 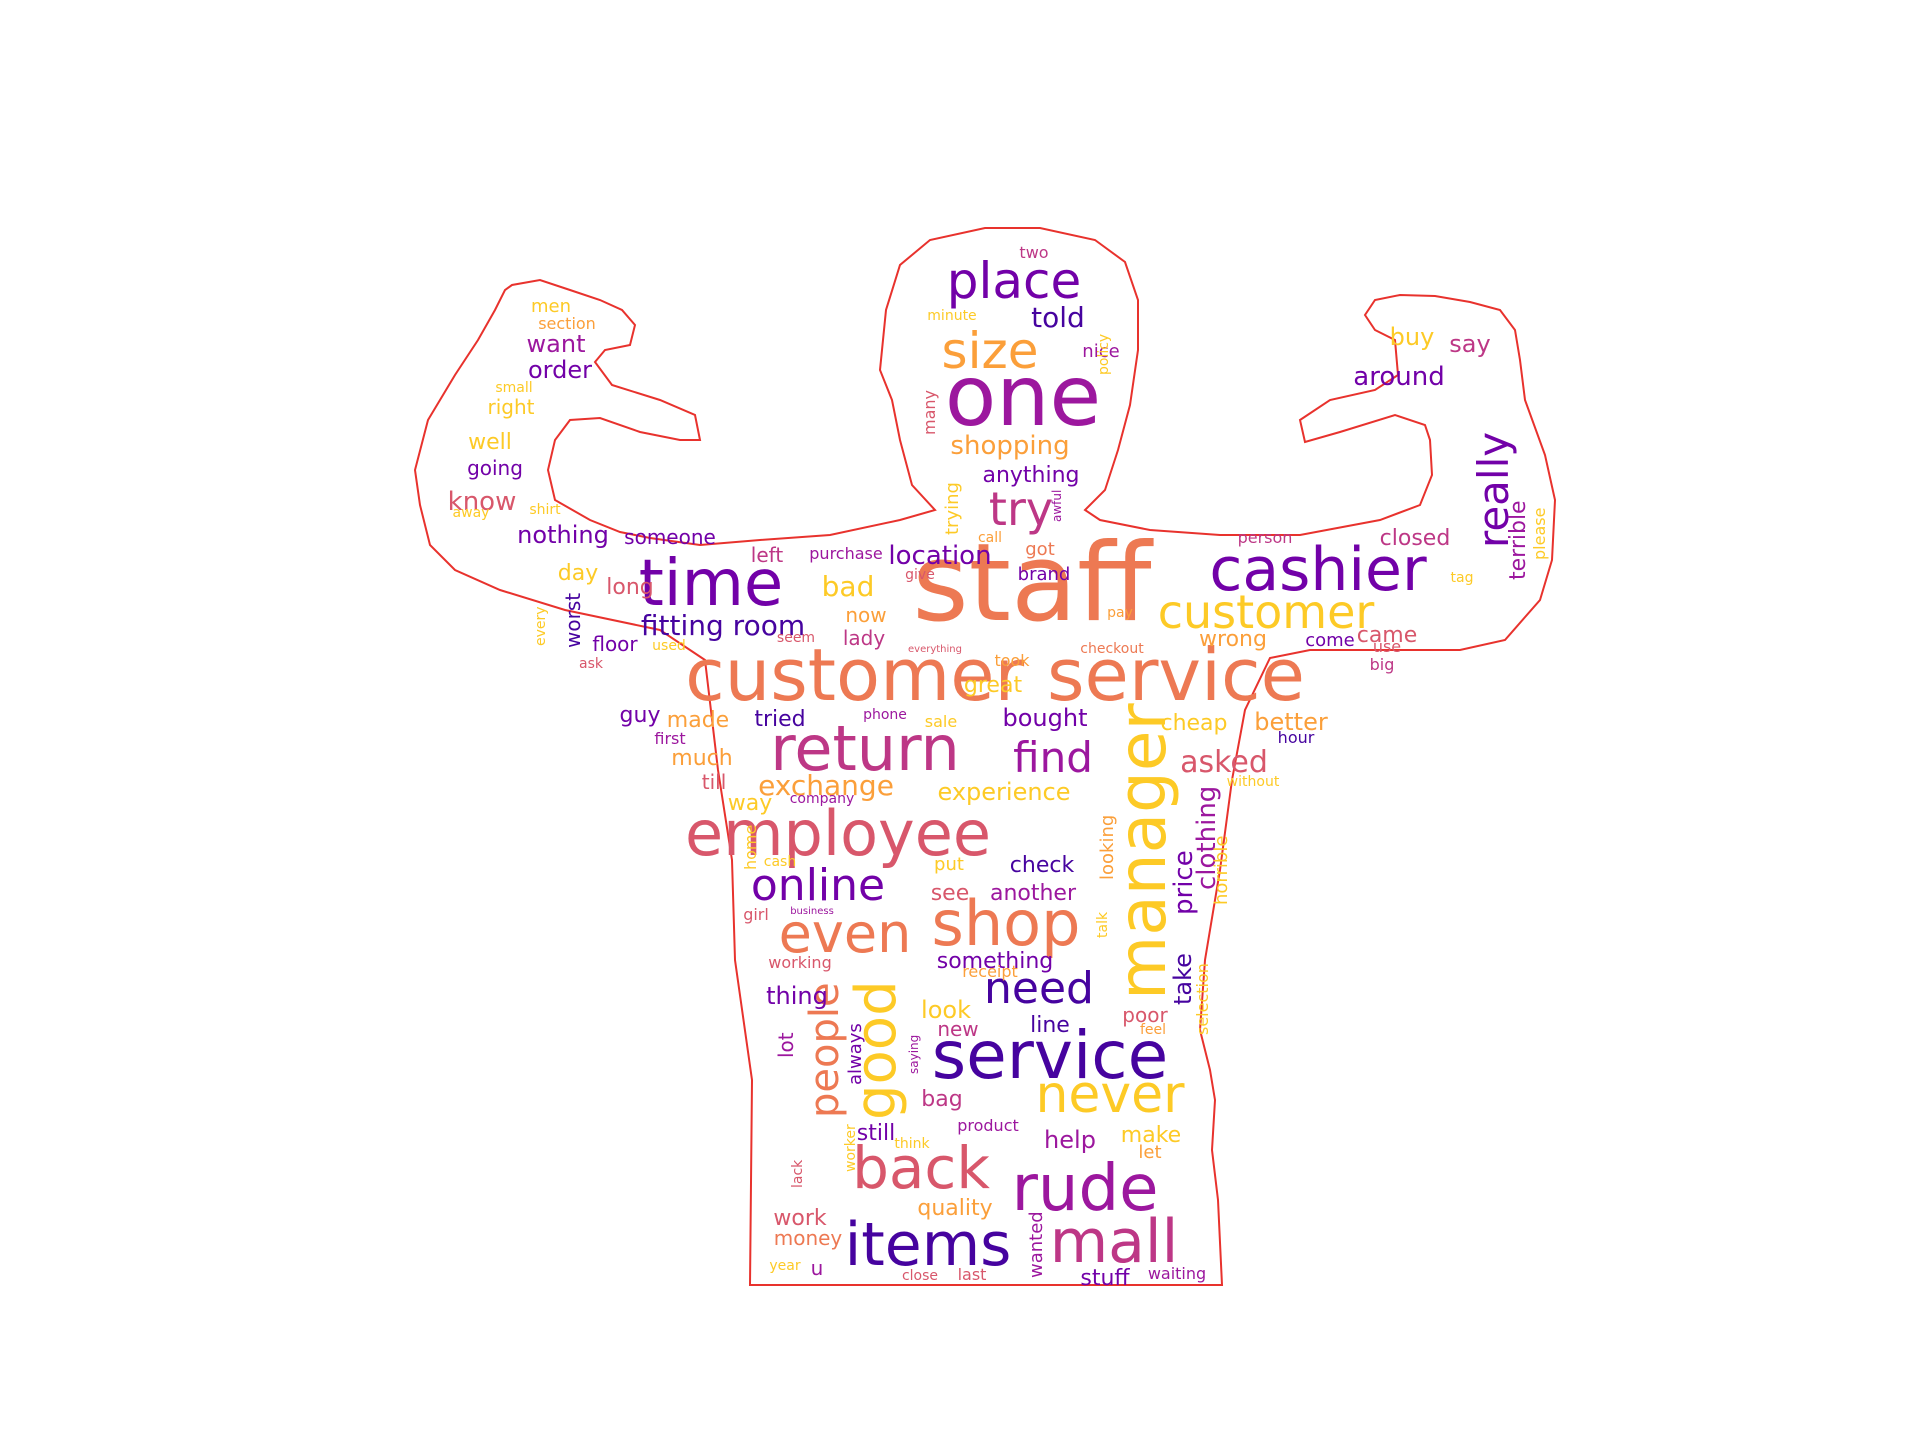 What do you see at coordinates (780, 862) in the screenshot?
I see `word-cash: cash` at bounding box center [780, 862].